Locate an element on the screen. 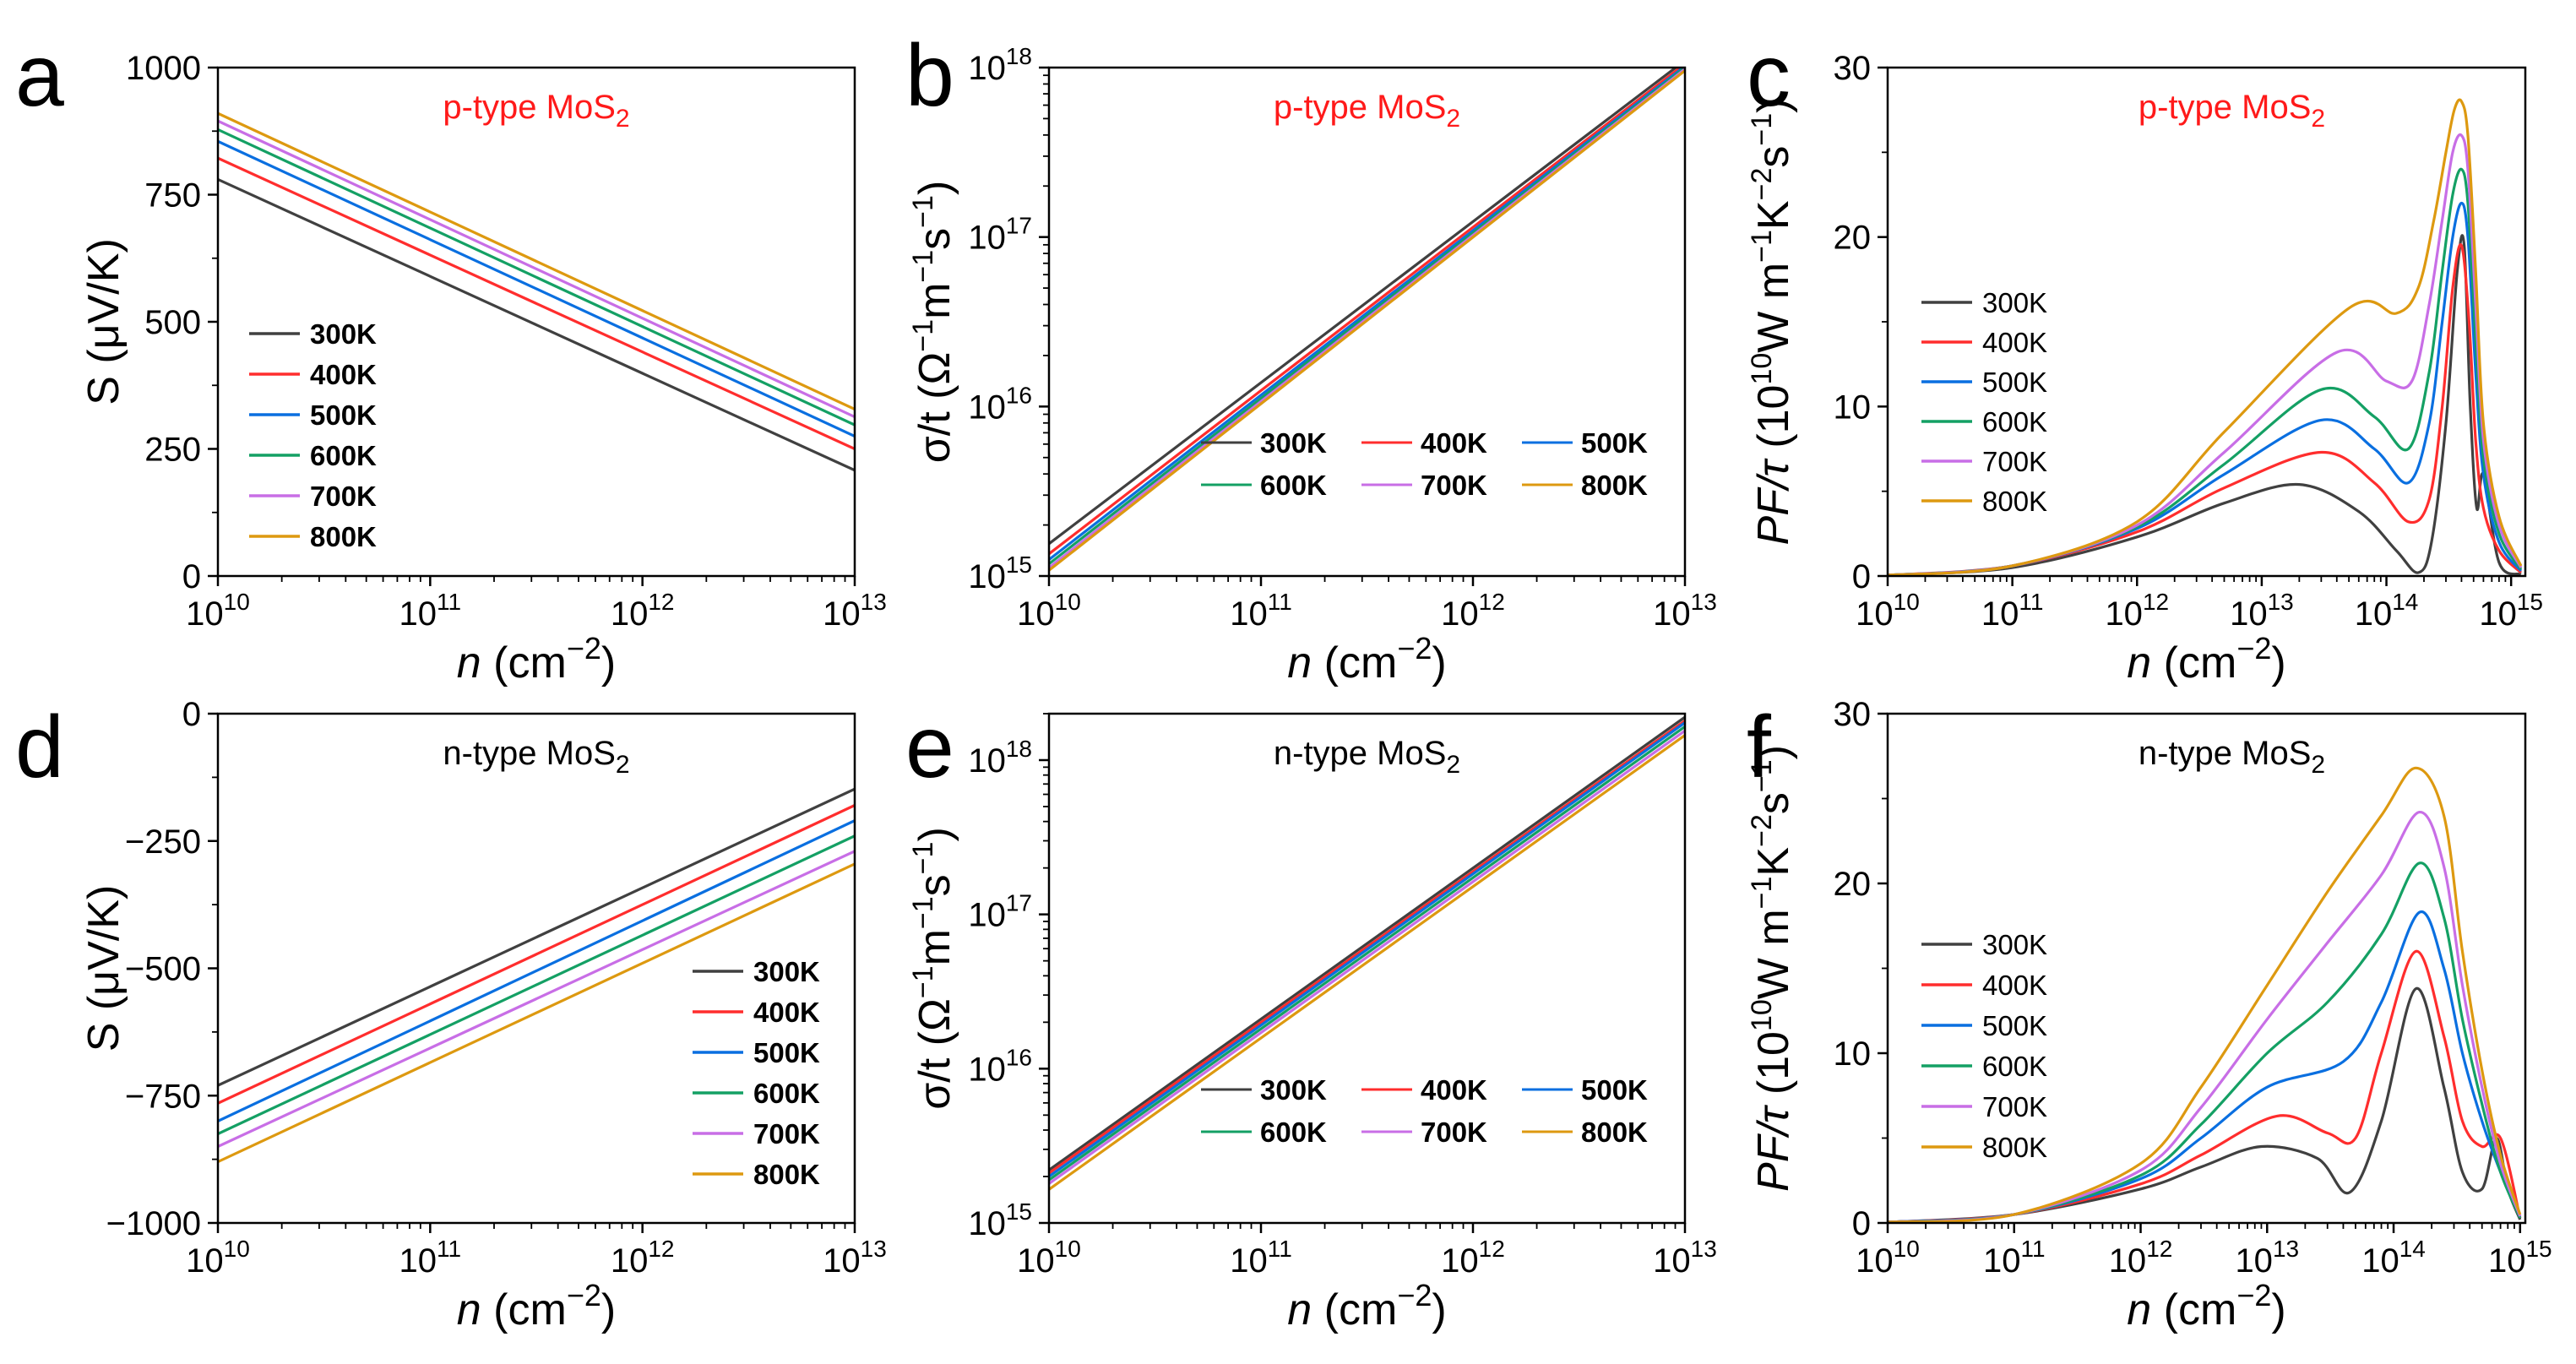 The height and width of the screenshot is (1364, 2576). series-group is located at coordinates (2205, 995).